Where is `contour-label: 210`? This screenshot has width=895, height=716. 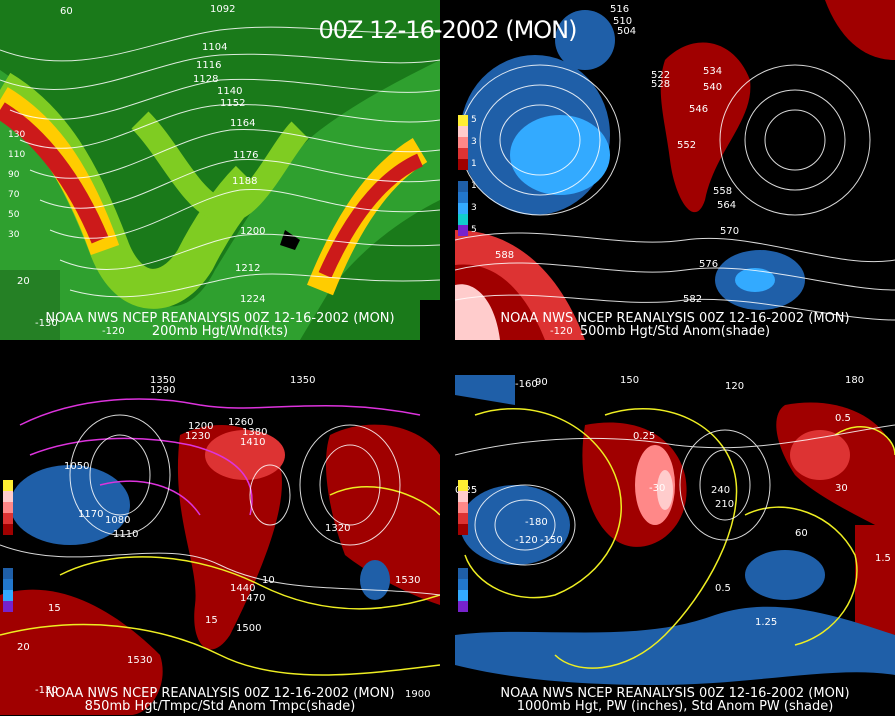
contour-label: 210 is located at coordinates (725, 504).